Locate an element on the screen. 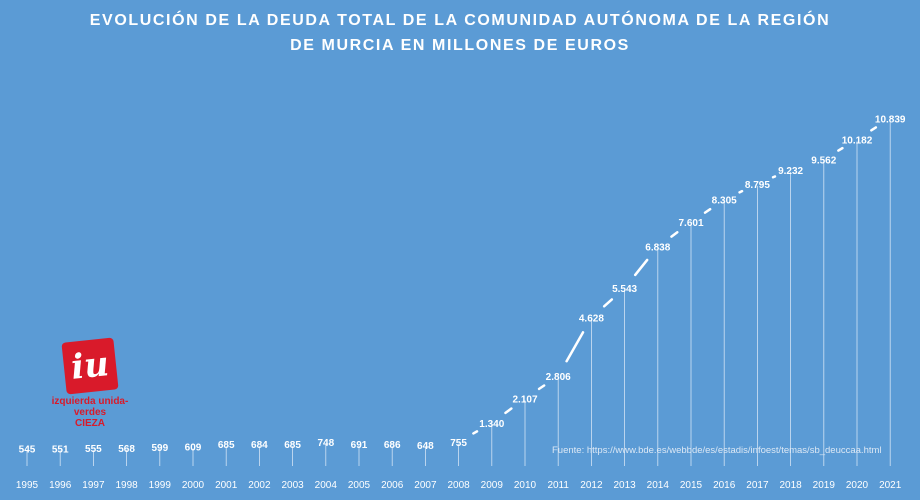 The image size is (920, 500). x-tick-label: 2003 is located at coordinates (292, 485).